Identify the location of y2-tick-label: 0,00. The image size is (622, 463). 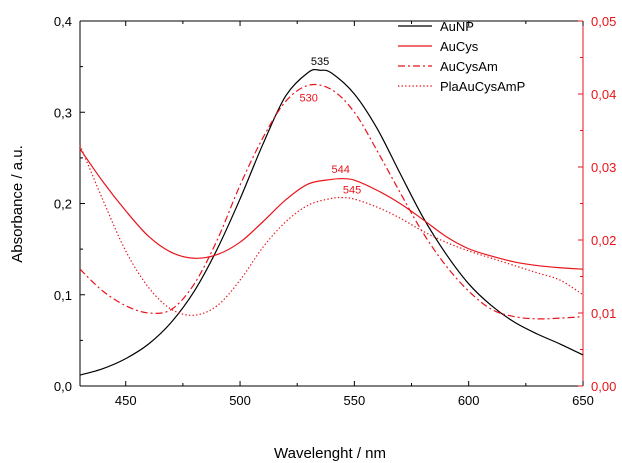
(603, 386).